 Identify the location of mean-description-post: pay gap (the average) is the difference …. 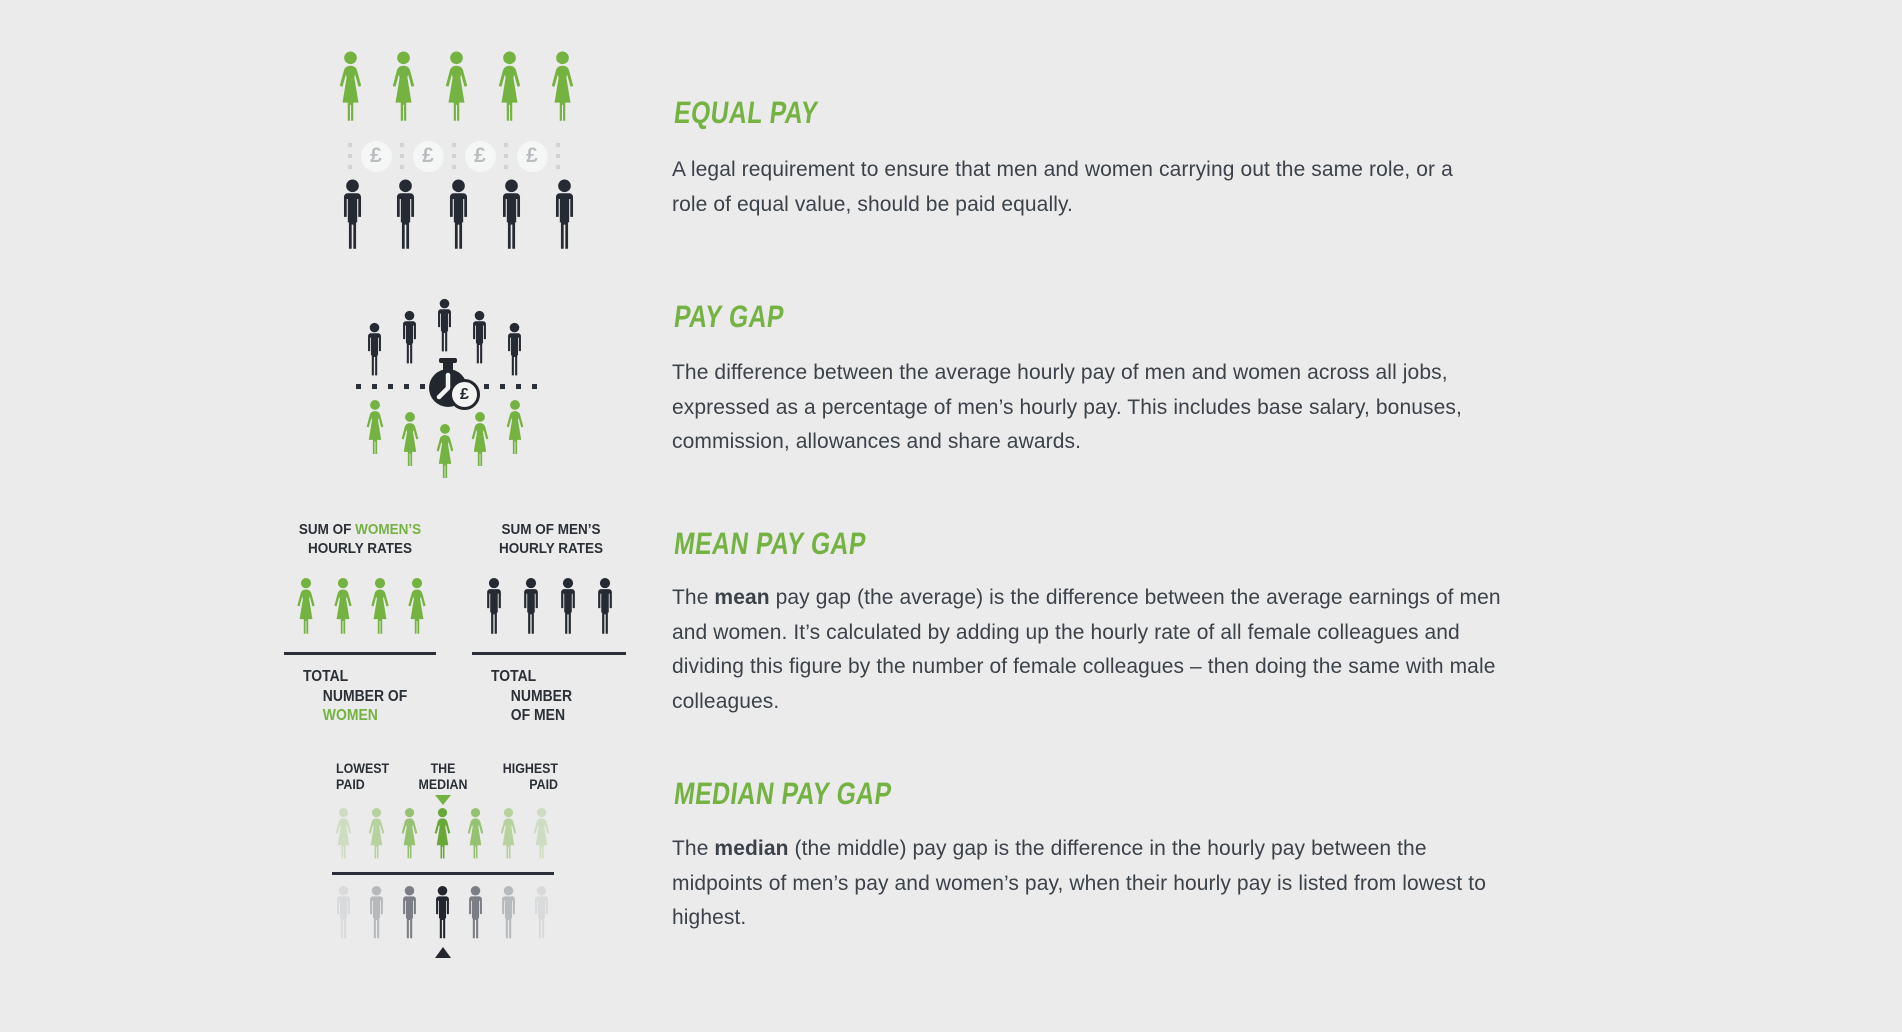
(1086, 649).